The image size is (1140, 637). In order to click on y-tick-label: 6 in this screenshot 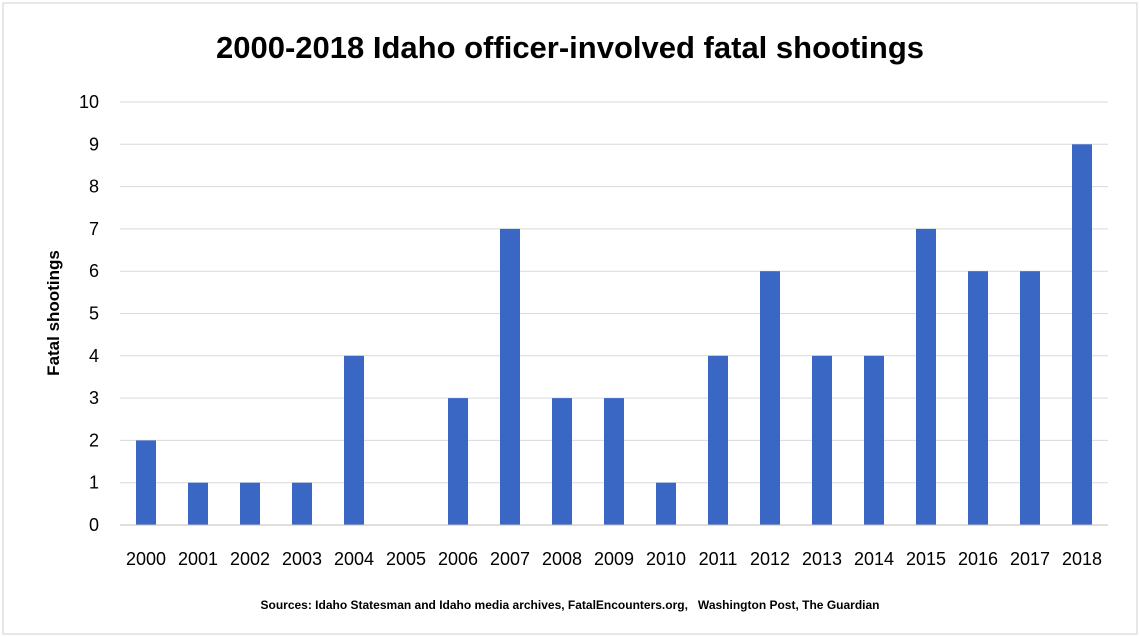, I will do `click(94, 271)`.